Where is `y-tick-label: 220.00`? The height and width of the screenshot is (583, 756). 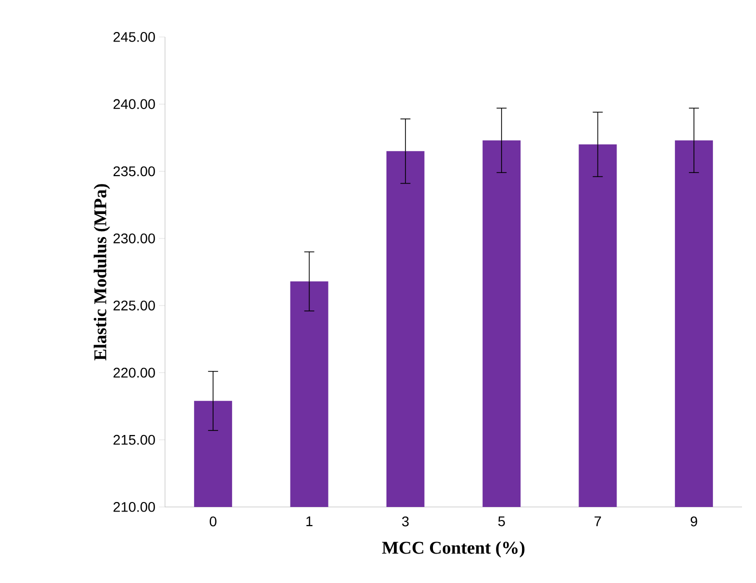 y-tick-label: 220.00 is located at coordinates (134, 373).